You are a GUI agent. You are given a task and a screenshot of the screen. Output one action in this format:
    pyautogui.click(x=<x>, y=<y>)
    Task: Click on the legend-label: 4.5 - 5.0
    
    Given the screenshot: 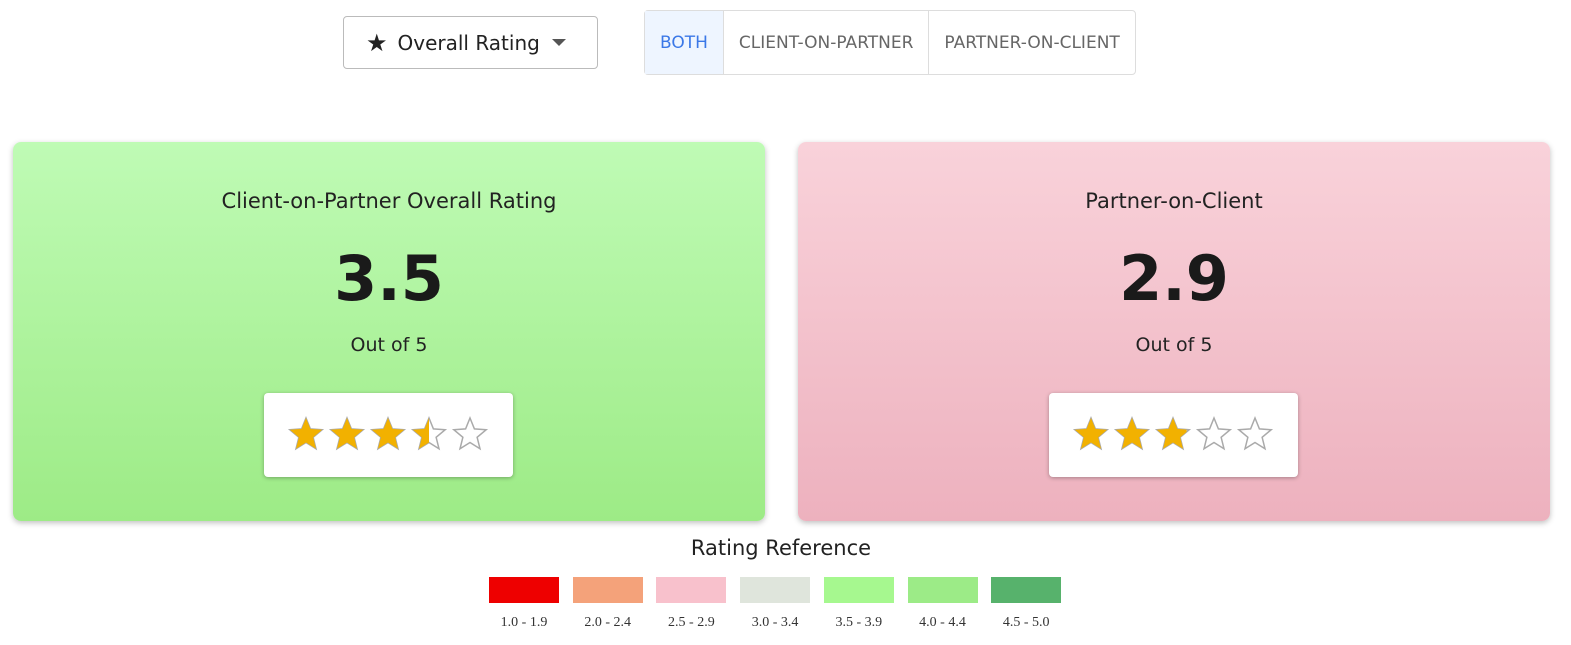 What is the action you would take?
    pyautogui.click(x=1026, y=622)
    